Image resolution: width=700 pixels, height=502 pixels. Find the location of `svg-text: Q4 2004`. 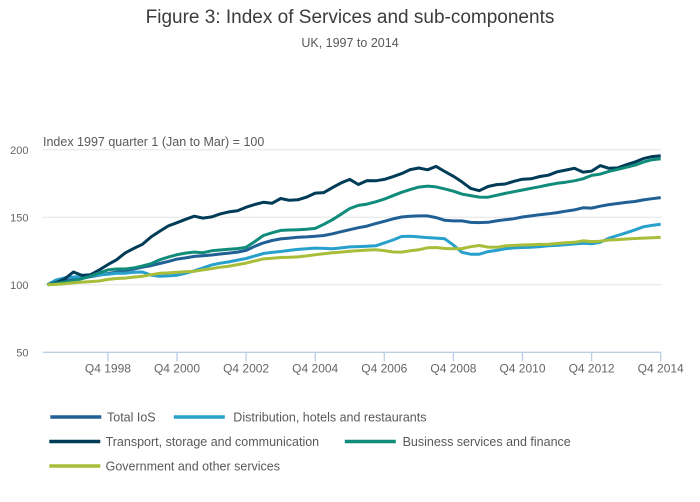

svg-text: Q4 2004 is located at coordinates (315, 368).